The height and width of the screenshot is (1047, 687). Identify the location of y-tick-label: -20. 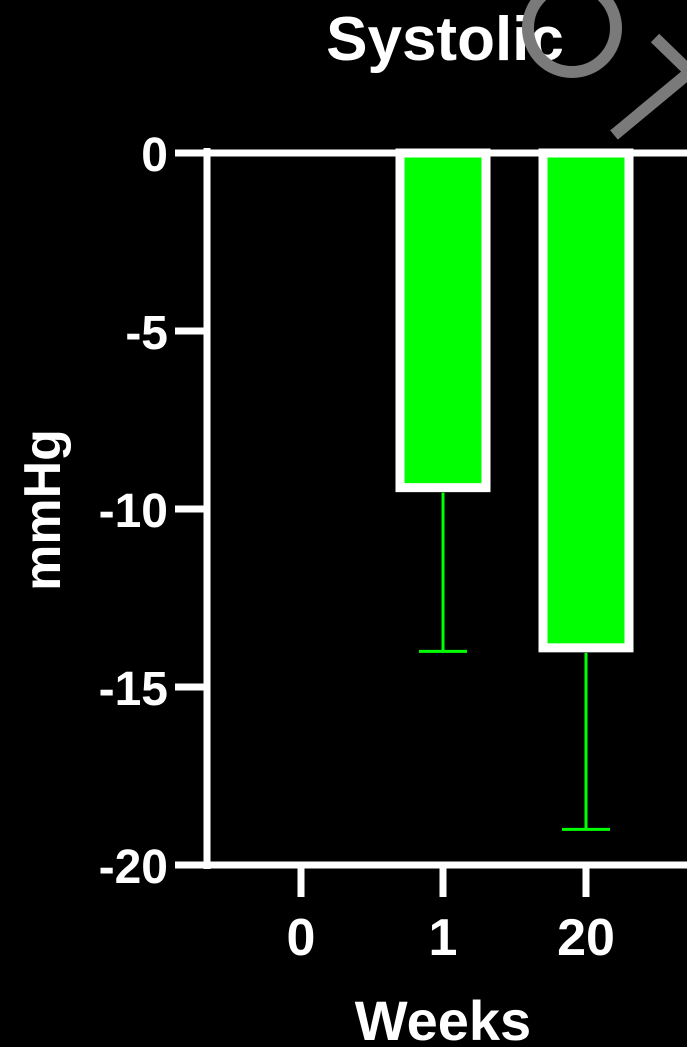
(133, 867).